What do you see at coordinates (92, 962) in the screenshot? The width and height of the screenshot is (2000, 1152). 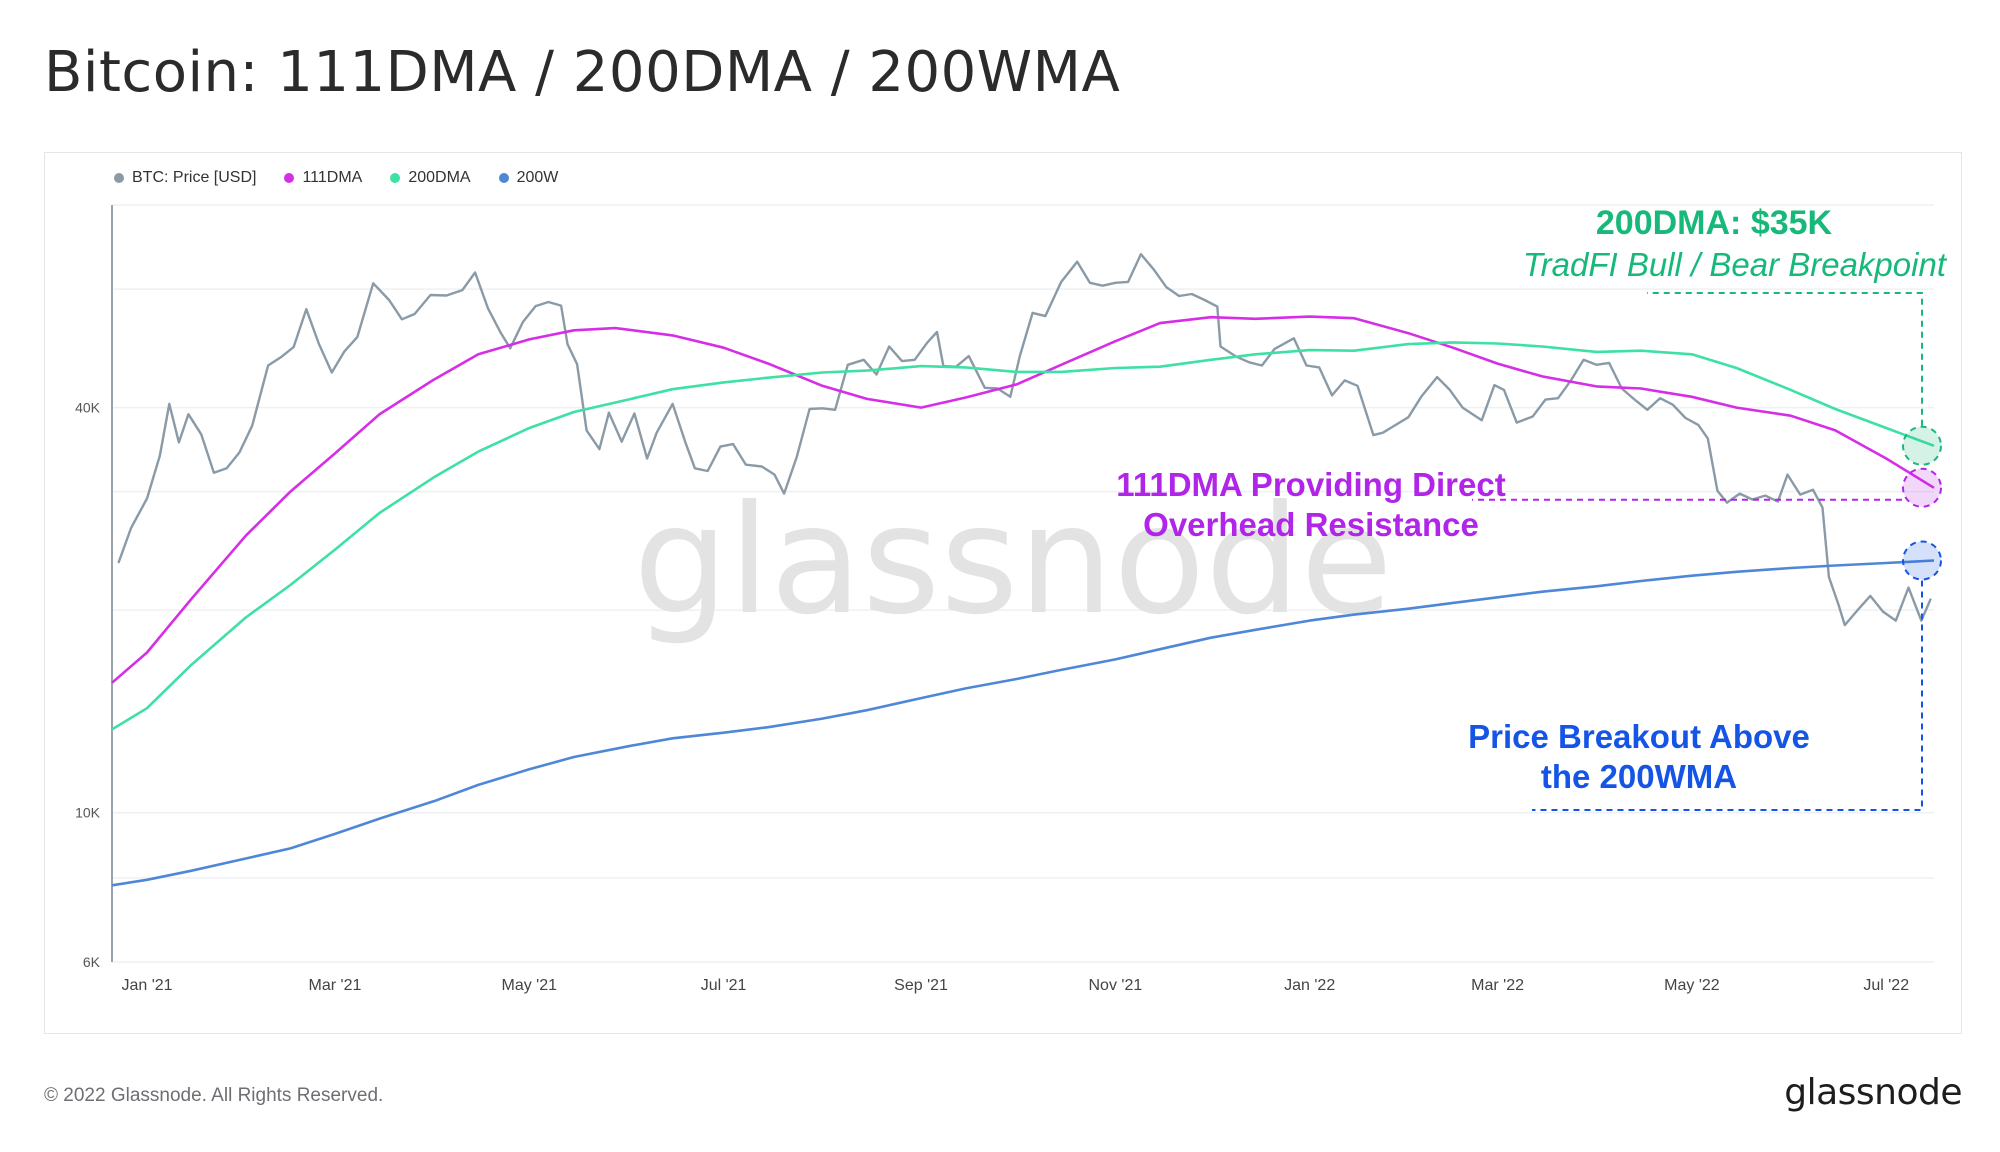 I see `y-tick-label: 6K` at bounding box center [92, 962].